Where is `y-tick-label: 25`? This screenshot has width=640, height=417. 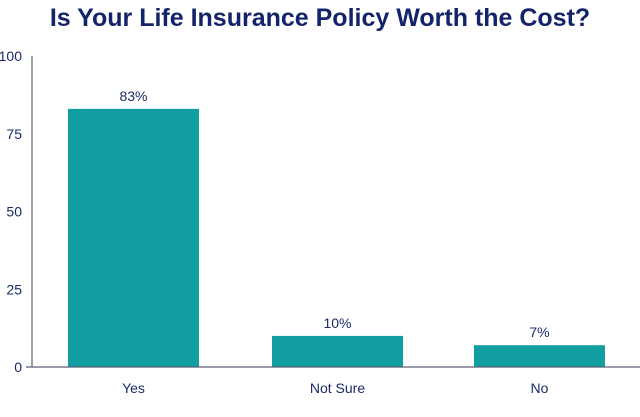 y-tick-label: 25 is located at coordinates (14, 289).